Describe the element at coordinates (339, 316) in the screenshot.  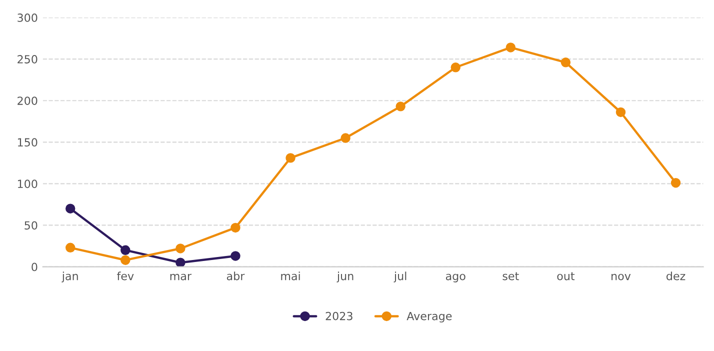
I see `legend-label: 2023` at that location.